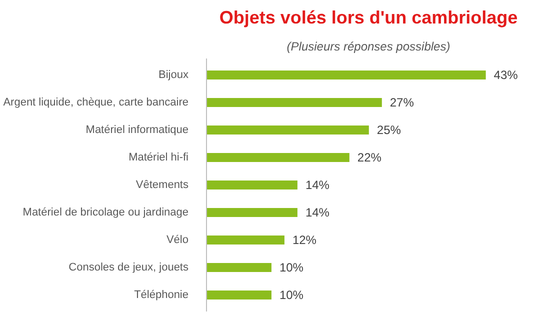  Describe the element at coordinates (96, 102) in the screenshot. I see `y-tick-label: Argent liquide, chèque, carte bancaire` at that location.